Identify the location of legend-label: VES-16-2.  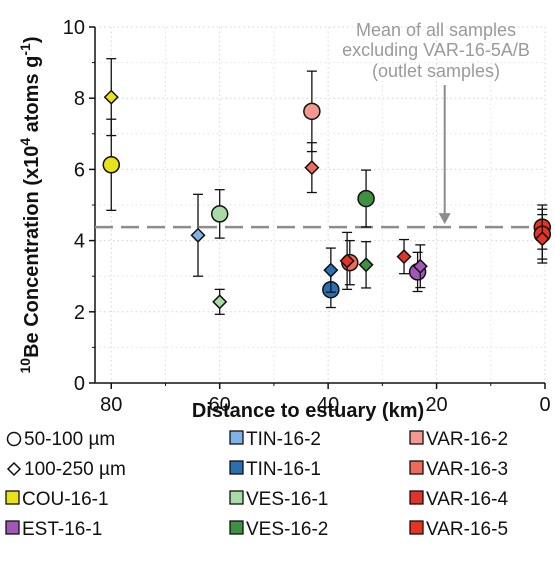
(287, 529).